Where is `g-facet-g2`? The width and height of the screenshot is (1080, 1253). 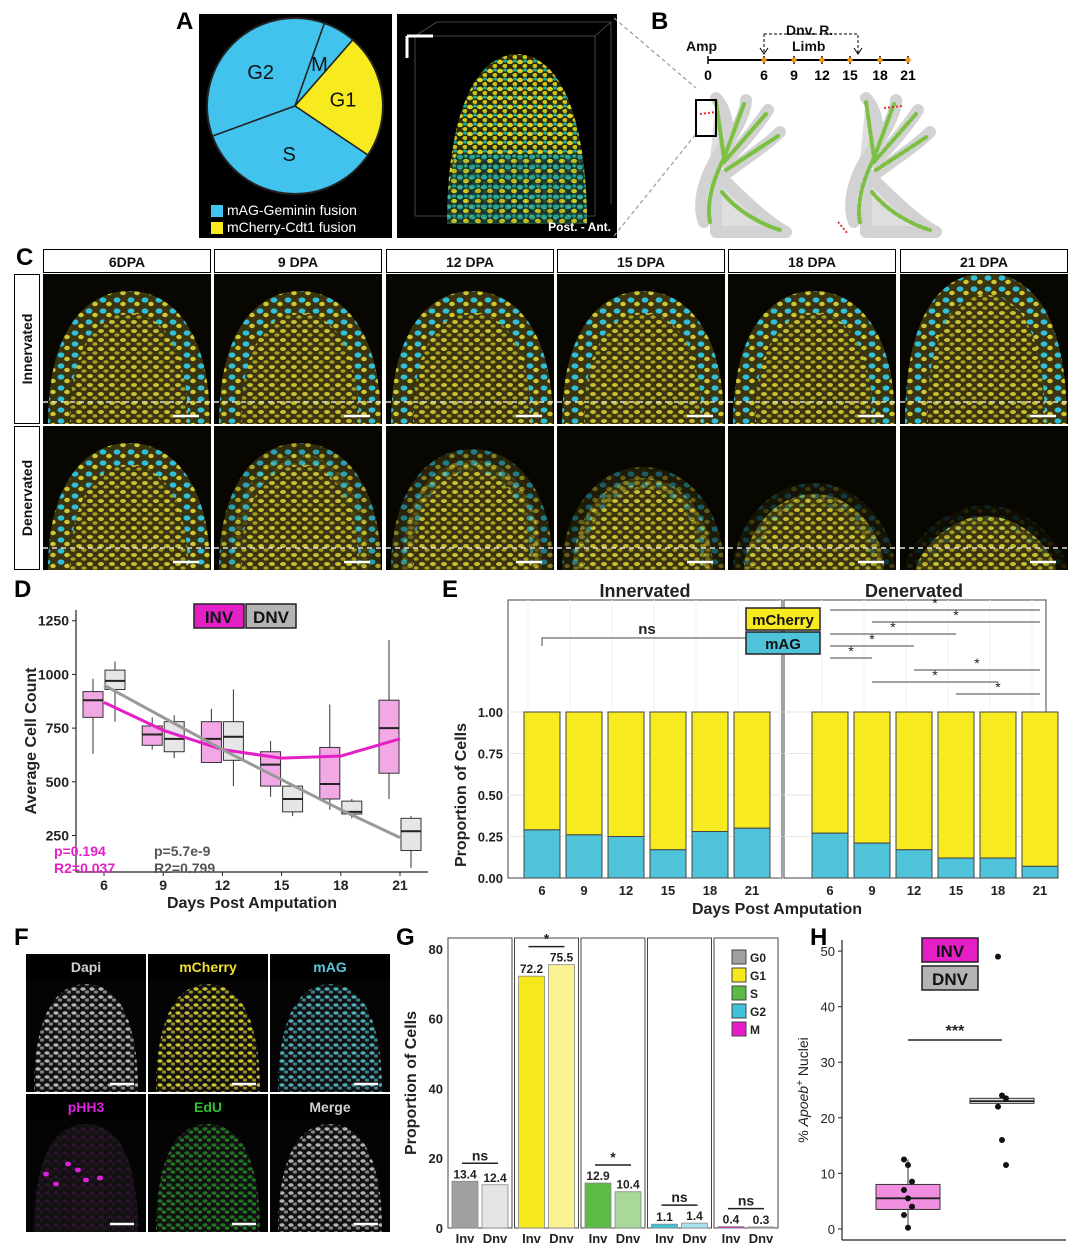 g-facet-g2 is located at coordinates (679, 1083).